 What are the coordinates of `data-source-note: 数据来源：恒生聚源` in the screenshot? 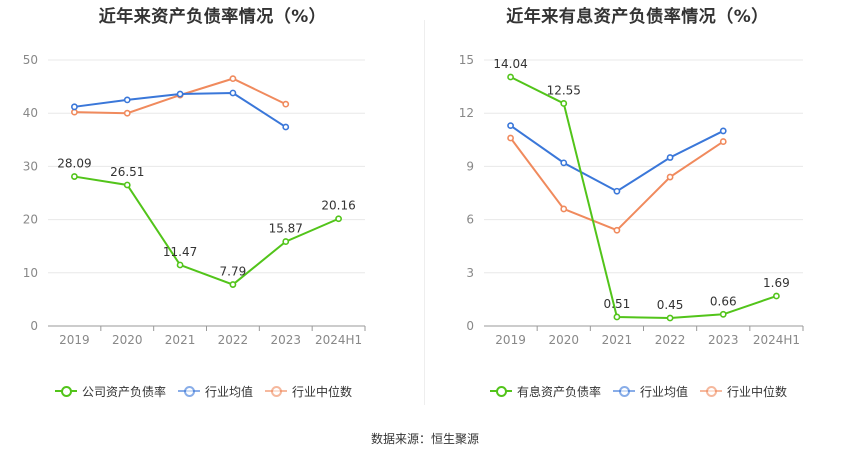 It's located at (424, 439).